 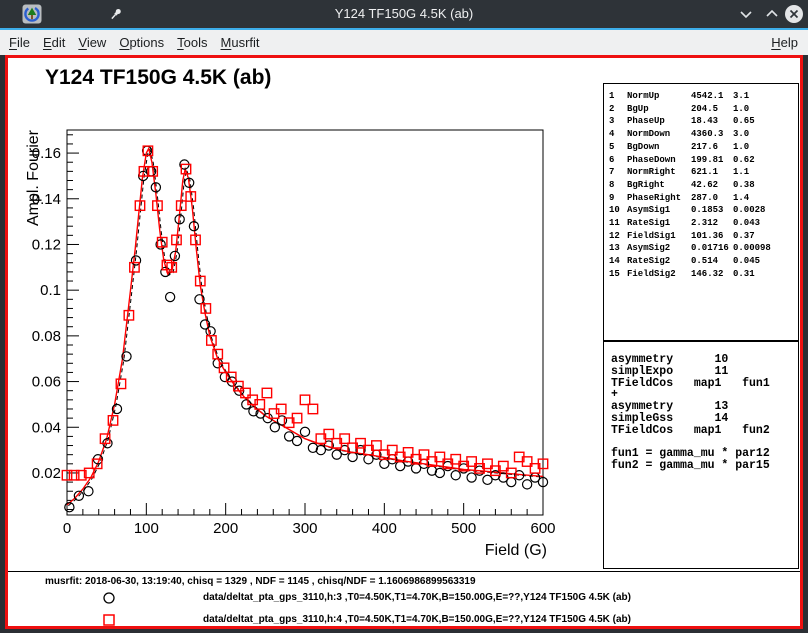 I want to click on param-row-FieldSig1: 12 FieldSig1 101.36 0.37, so click(x=682, y=235).